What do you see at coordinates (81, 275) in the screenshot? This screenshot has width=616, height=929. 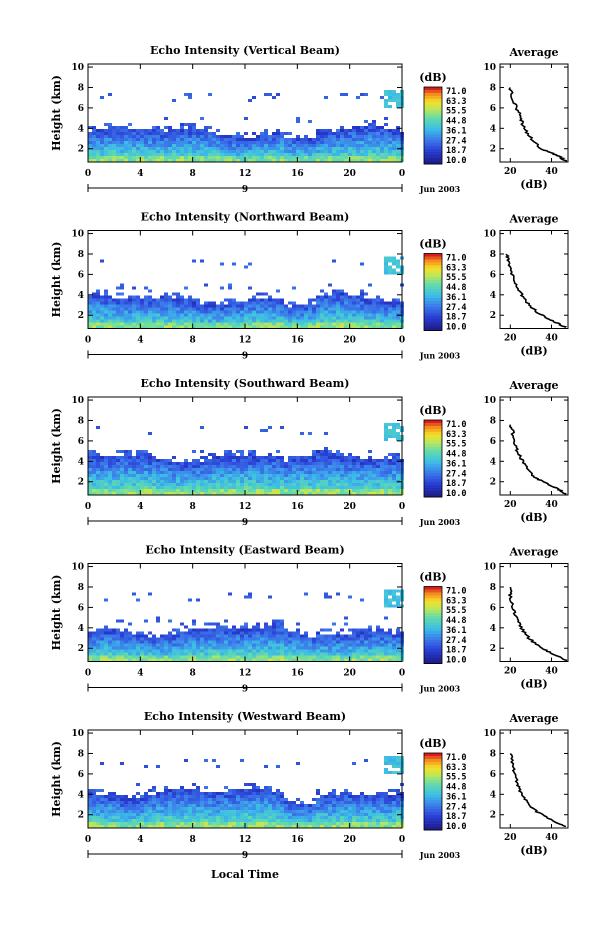 I see `y-tick-label: 6` at bounding box center [81, 275].